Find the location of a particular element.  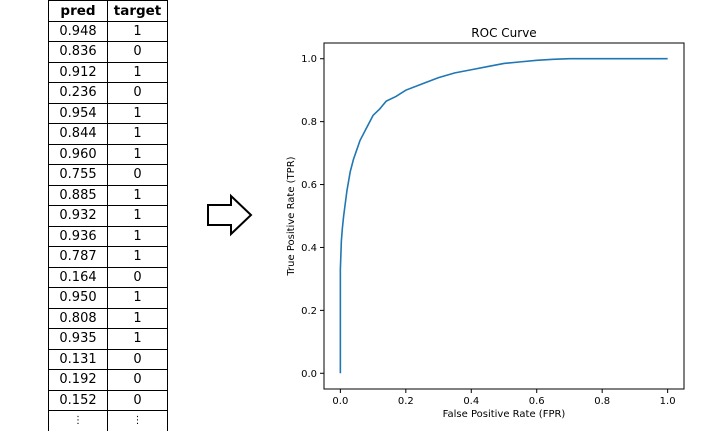

table-row: 0.192 0 is located at coordinates (108, 380).